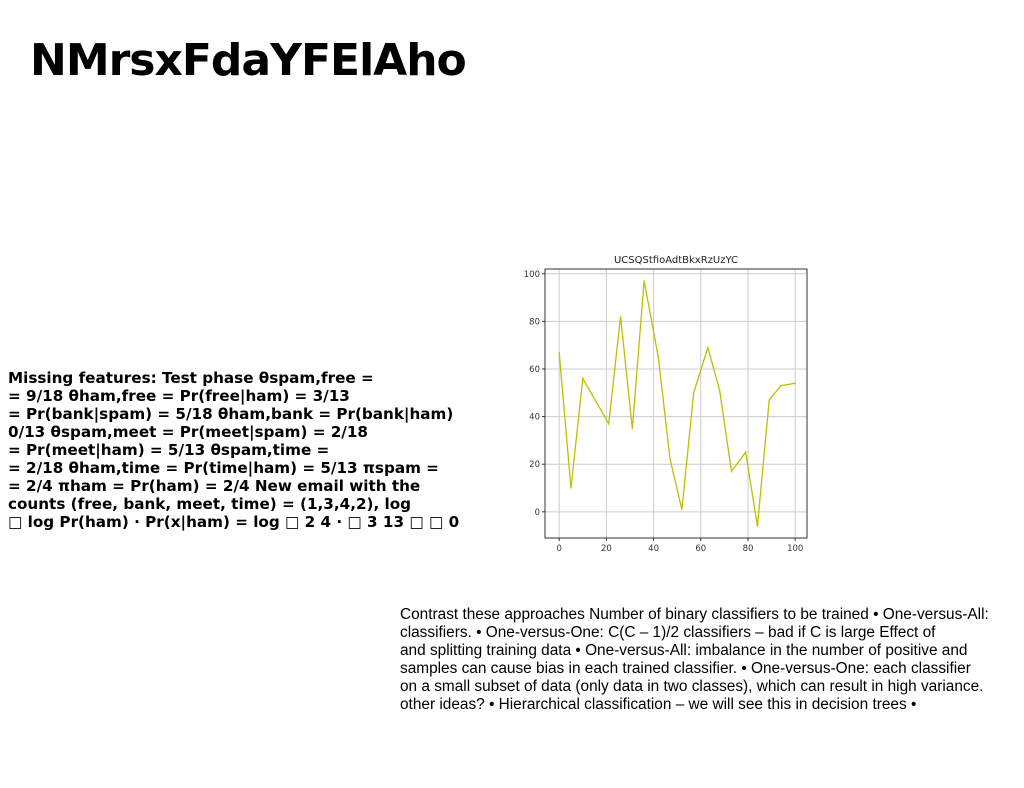  I want to click on slide-title: NMrsxFdaYFElAho, so click(248, 60).